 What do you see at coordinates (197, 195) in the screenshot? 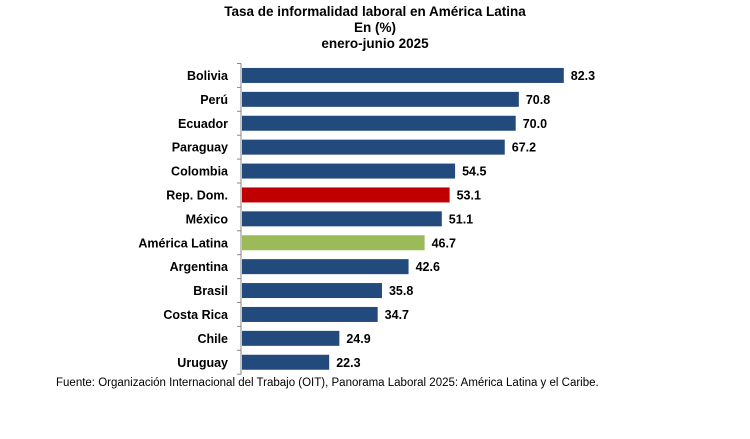
I see `category-label: Rep. Dom.` at bounding box center [197, 195].